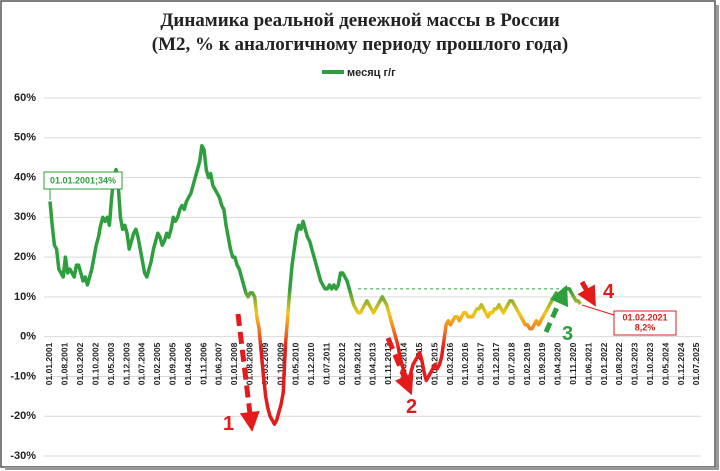 The image size is (720, 471). What do you see at coordinates (567, 334) in the screenshot?
I see `annotation-number: 3` at bounding box center [567, 334].